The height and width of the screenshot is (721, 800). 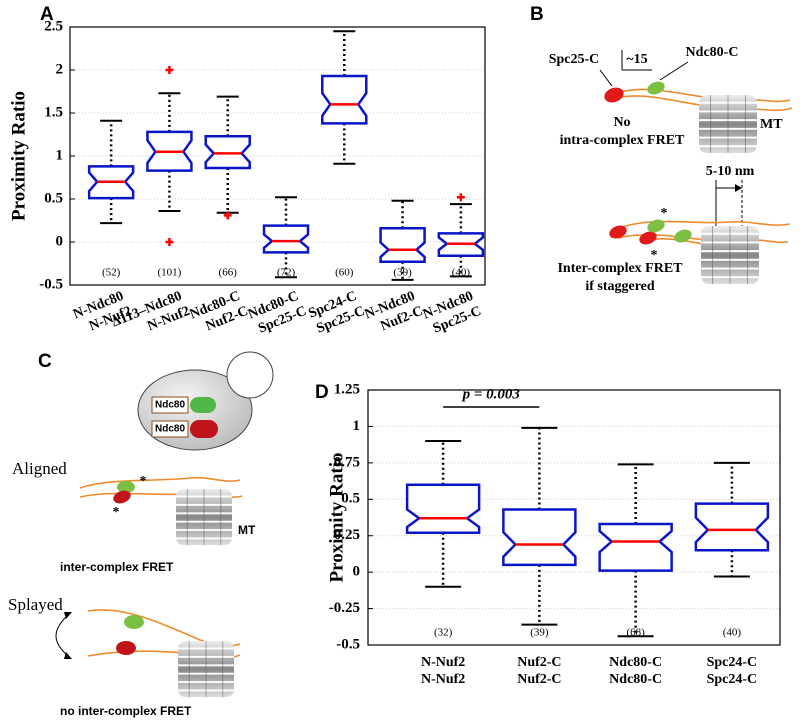 I want to click on annotation: p = 0.003, so click(x=491, y=394).